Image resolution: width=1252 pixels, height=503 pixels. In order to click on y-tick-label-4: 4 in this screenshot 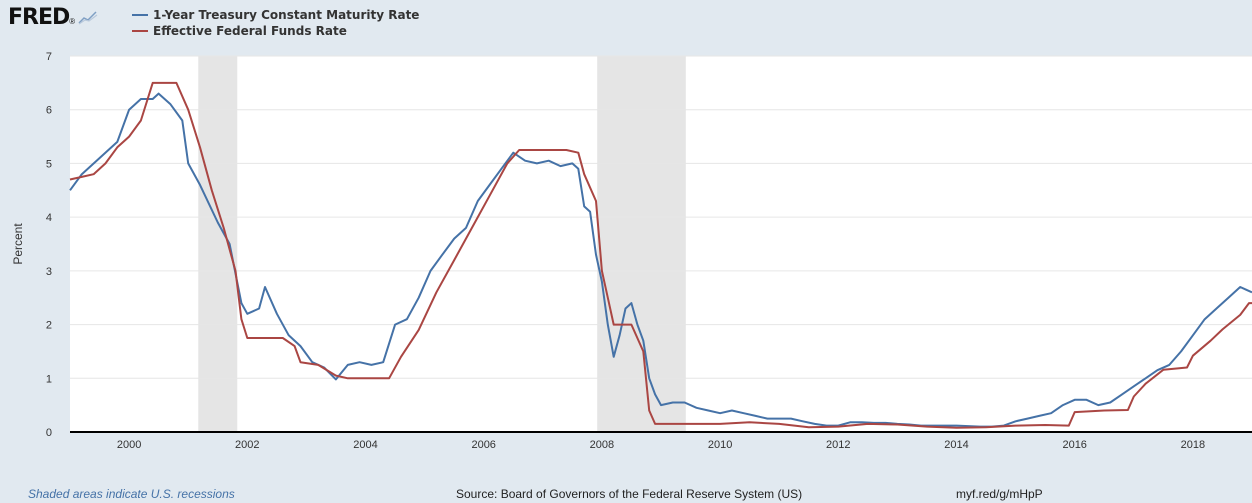, I will do `click(49, 218)`.